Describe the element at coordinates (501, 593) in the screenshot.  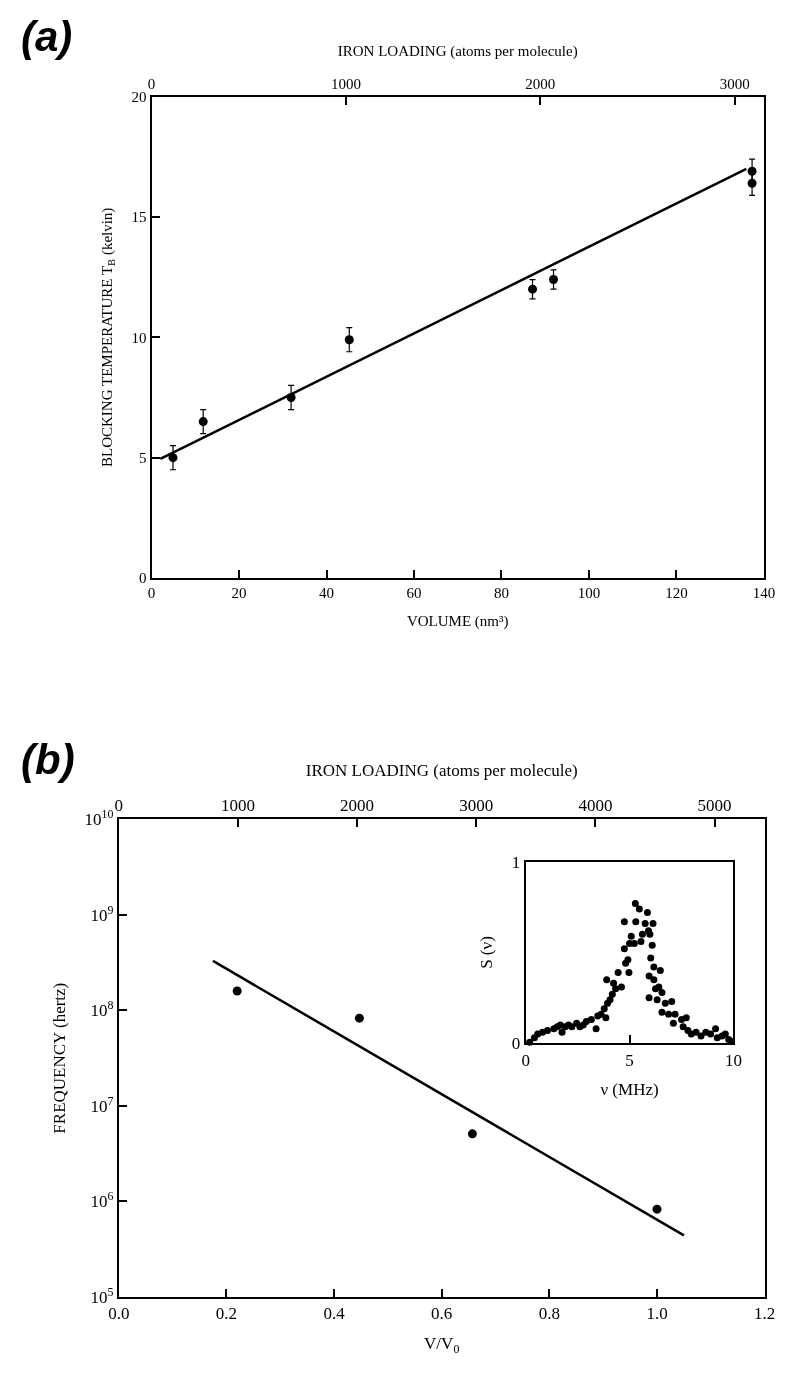
I see `x-tick-label: 80` at that location.